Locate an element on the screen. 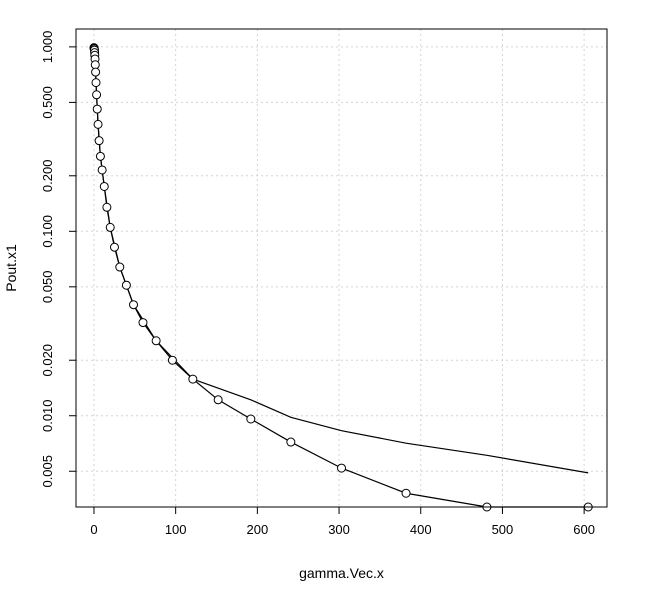  y-tick-label: 0.020 is located at coordinates (47, 360).